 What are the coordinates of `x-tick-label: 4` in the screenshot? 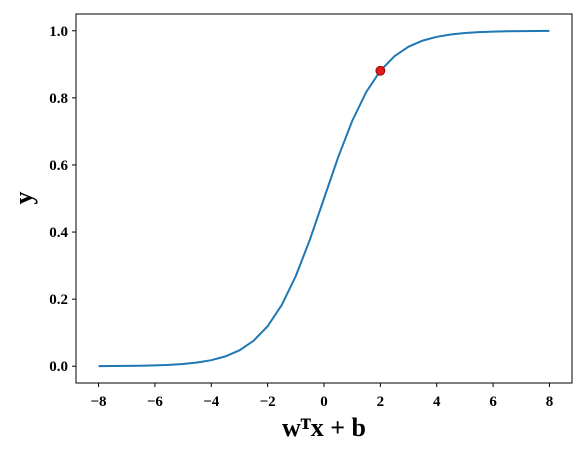 It's located at (437, 402).